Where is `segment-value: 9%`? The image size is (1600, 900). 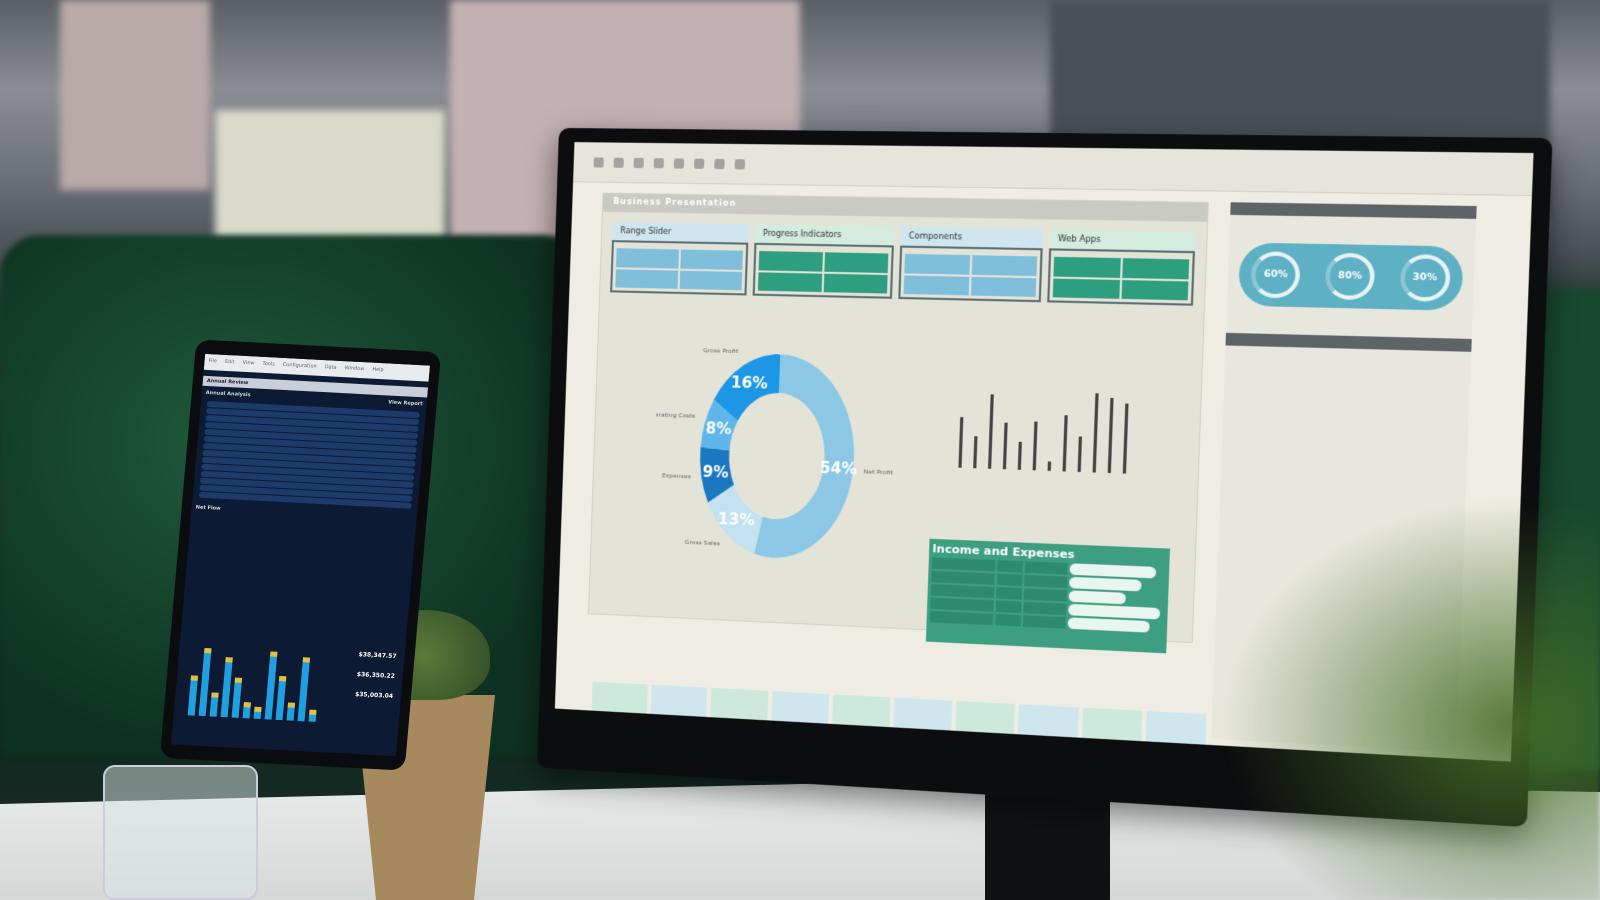 segment-value: 9% is located at coordinates (715, 471).